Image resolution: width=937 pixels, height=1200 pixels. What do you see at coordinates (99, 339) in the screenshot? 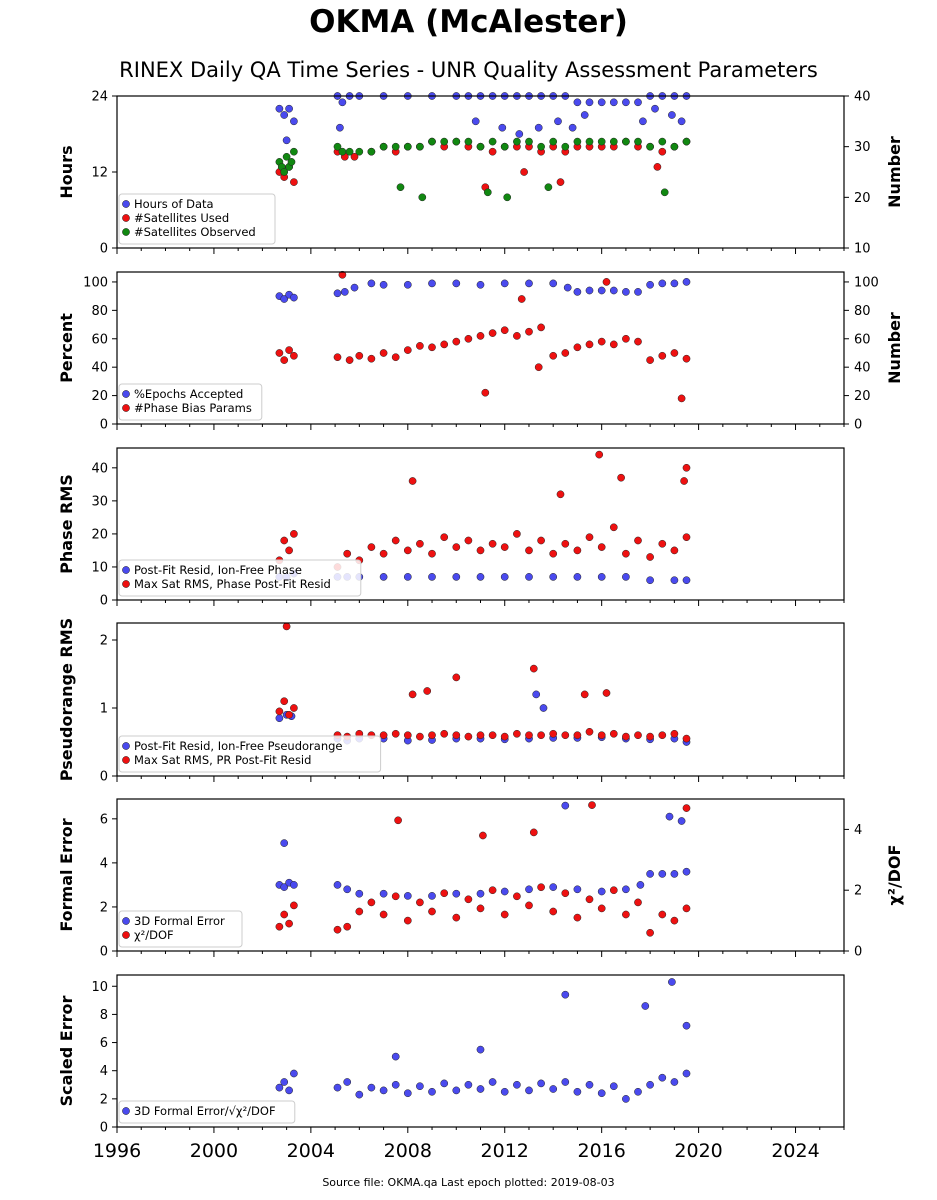
I see `y-tick-label: 60` at bounding box center [99, 339].